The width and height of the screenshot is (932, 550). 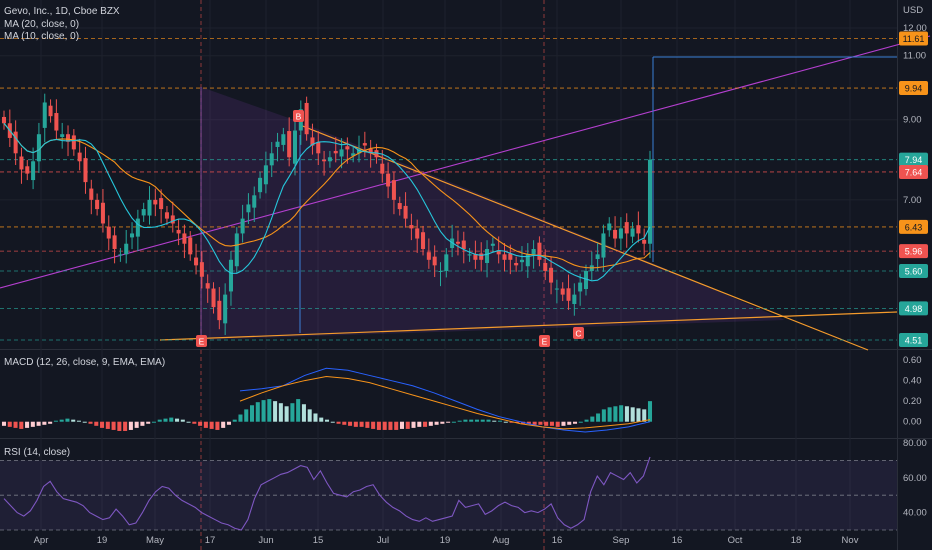 What do you see at coordinates (327, 493) in the screenshot?
I see `rsi-line` at bounding box center [327, 493].